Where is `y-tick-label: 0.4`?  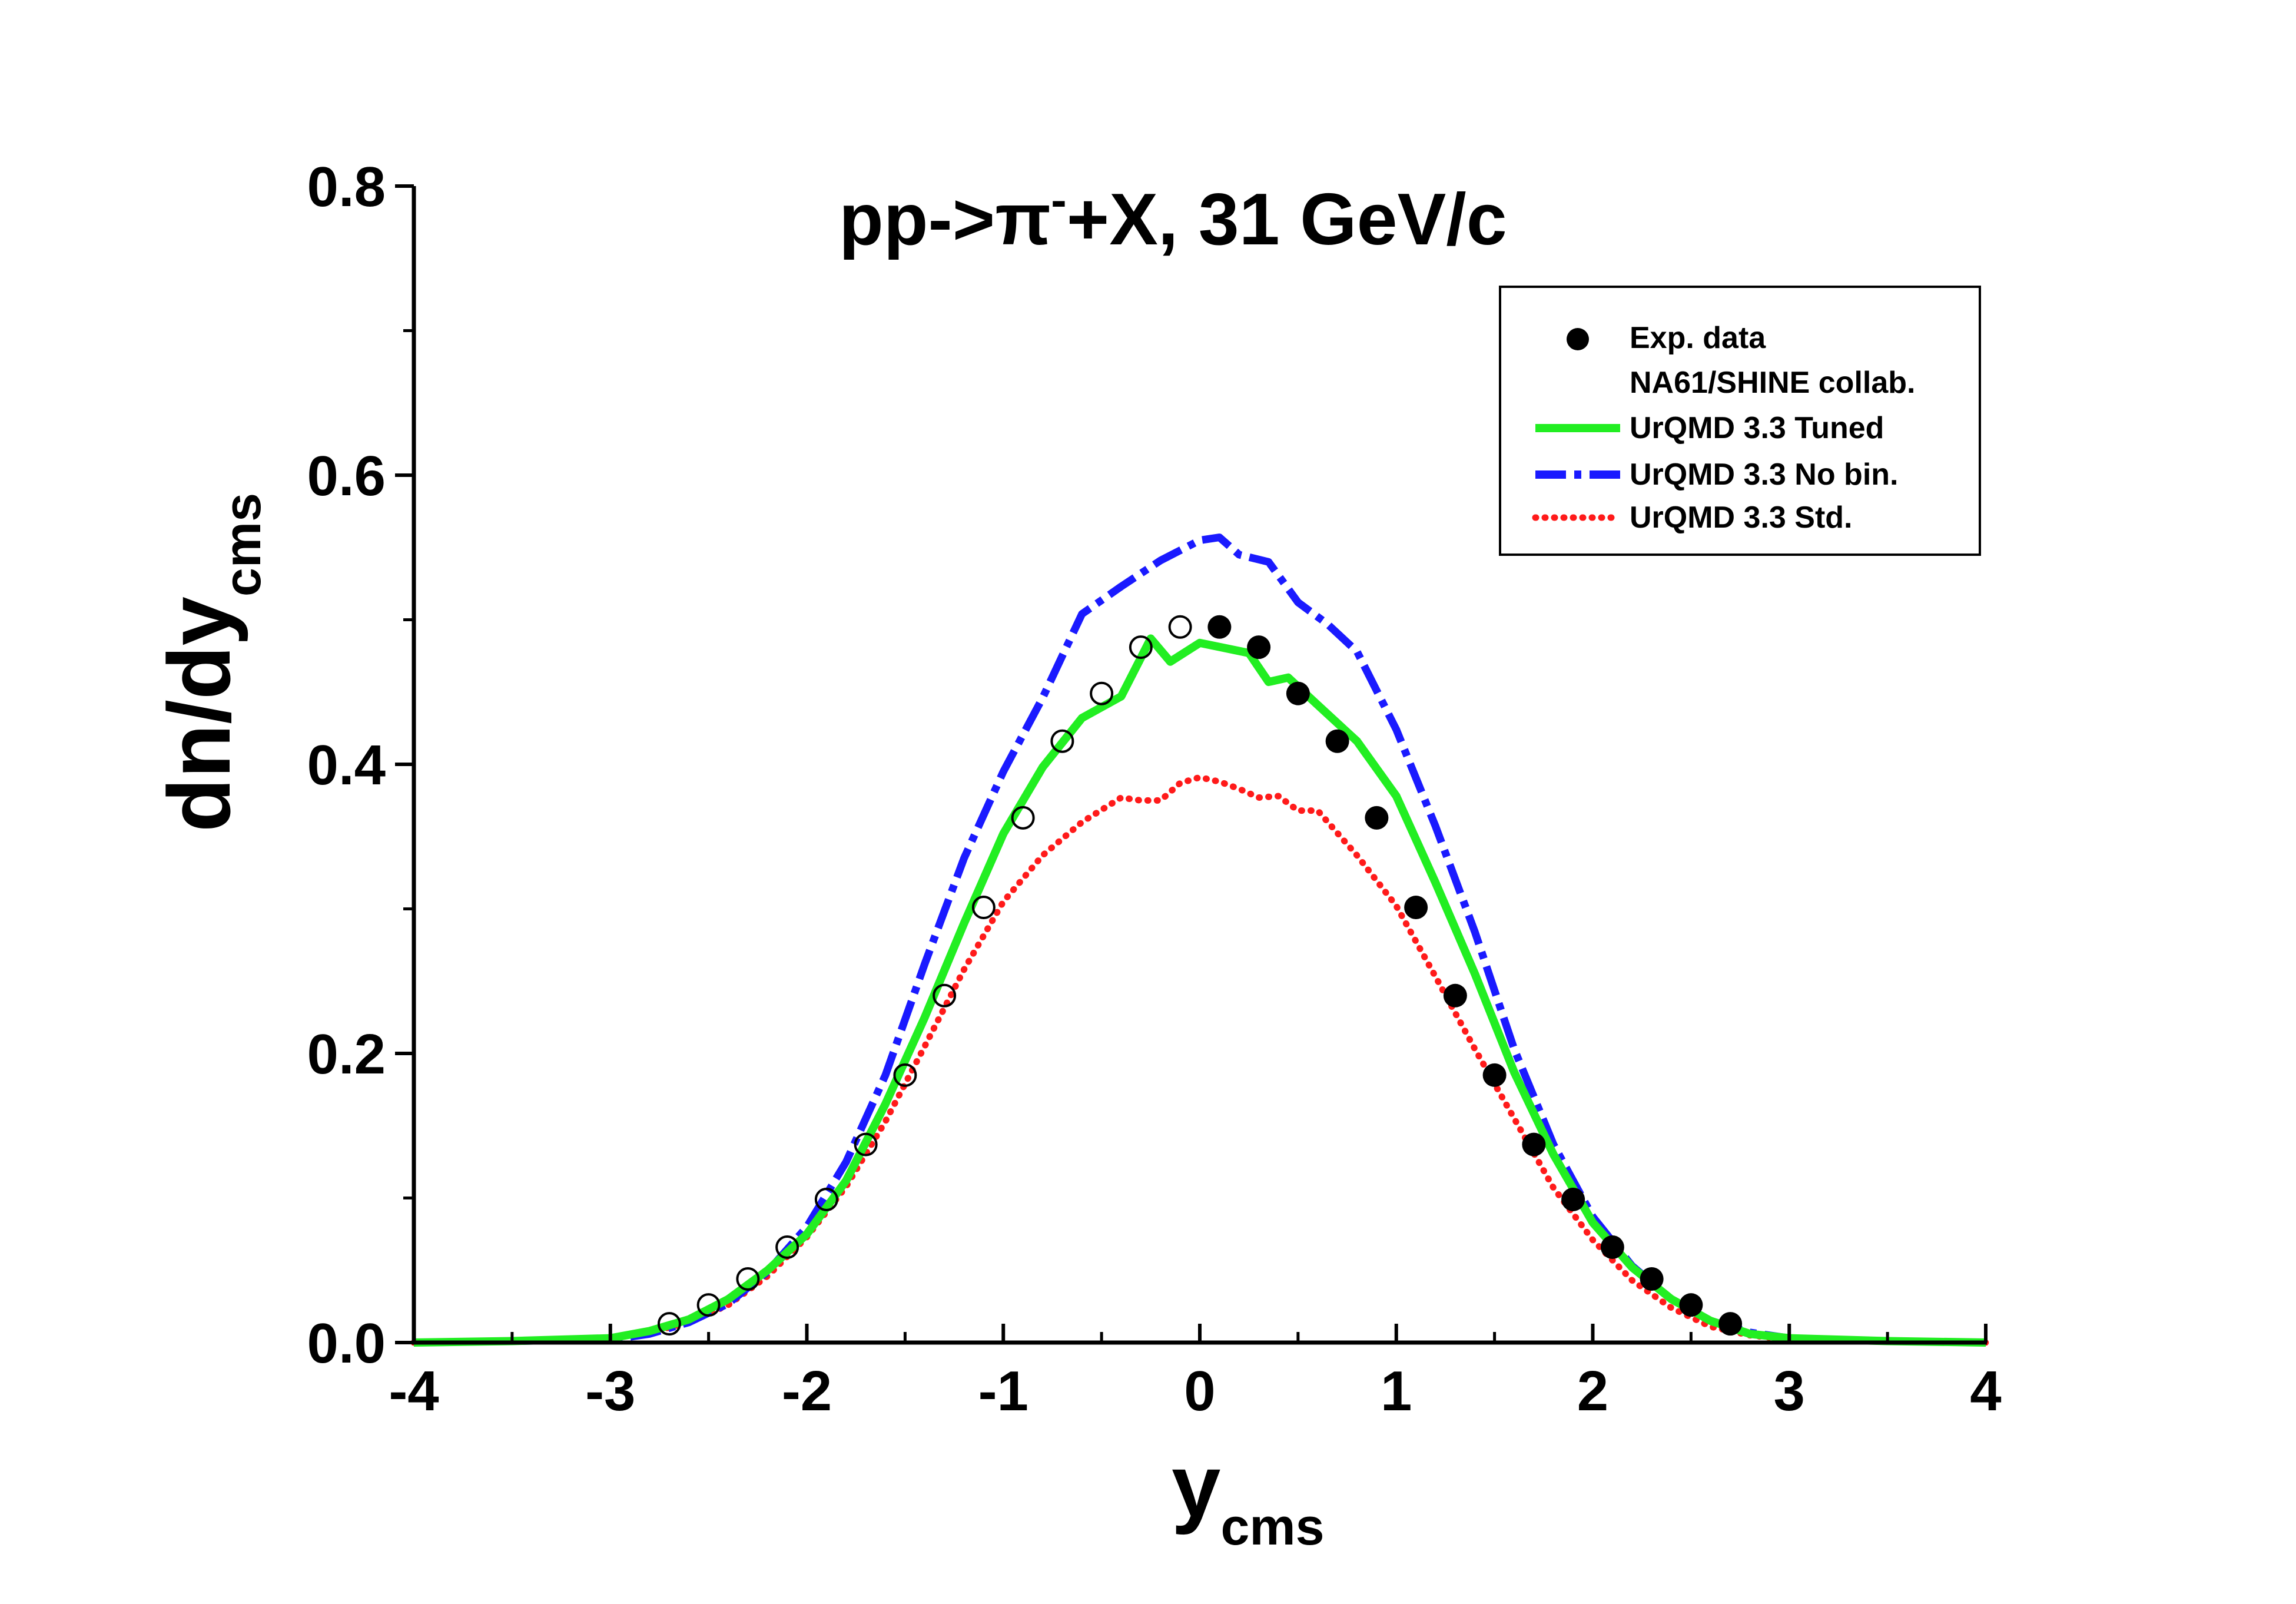 y-tick-label: 0.4 is located at coordinates (346, 766).